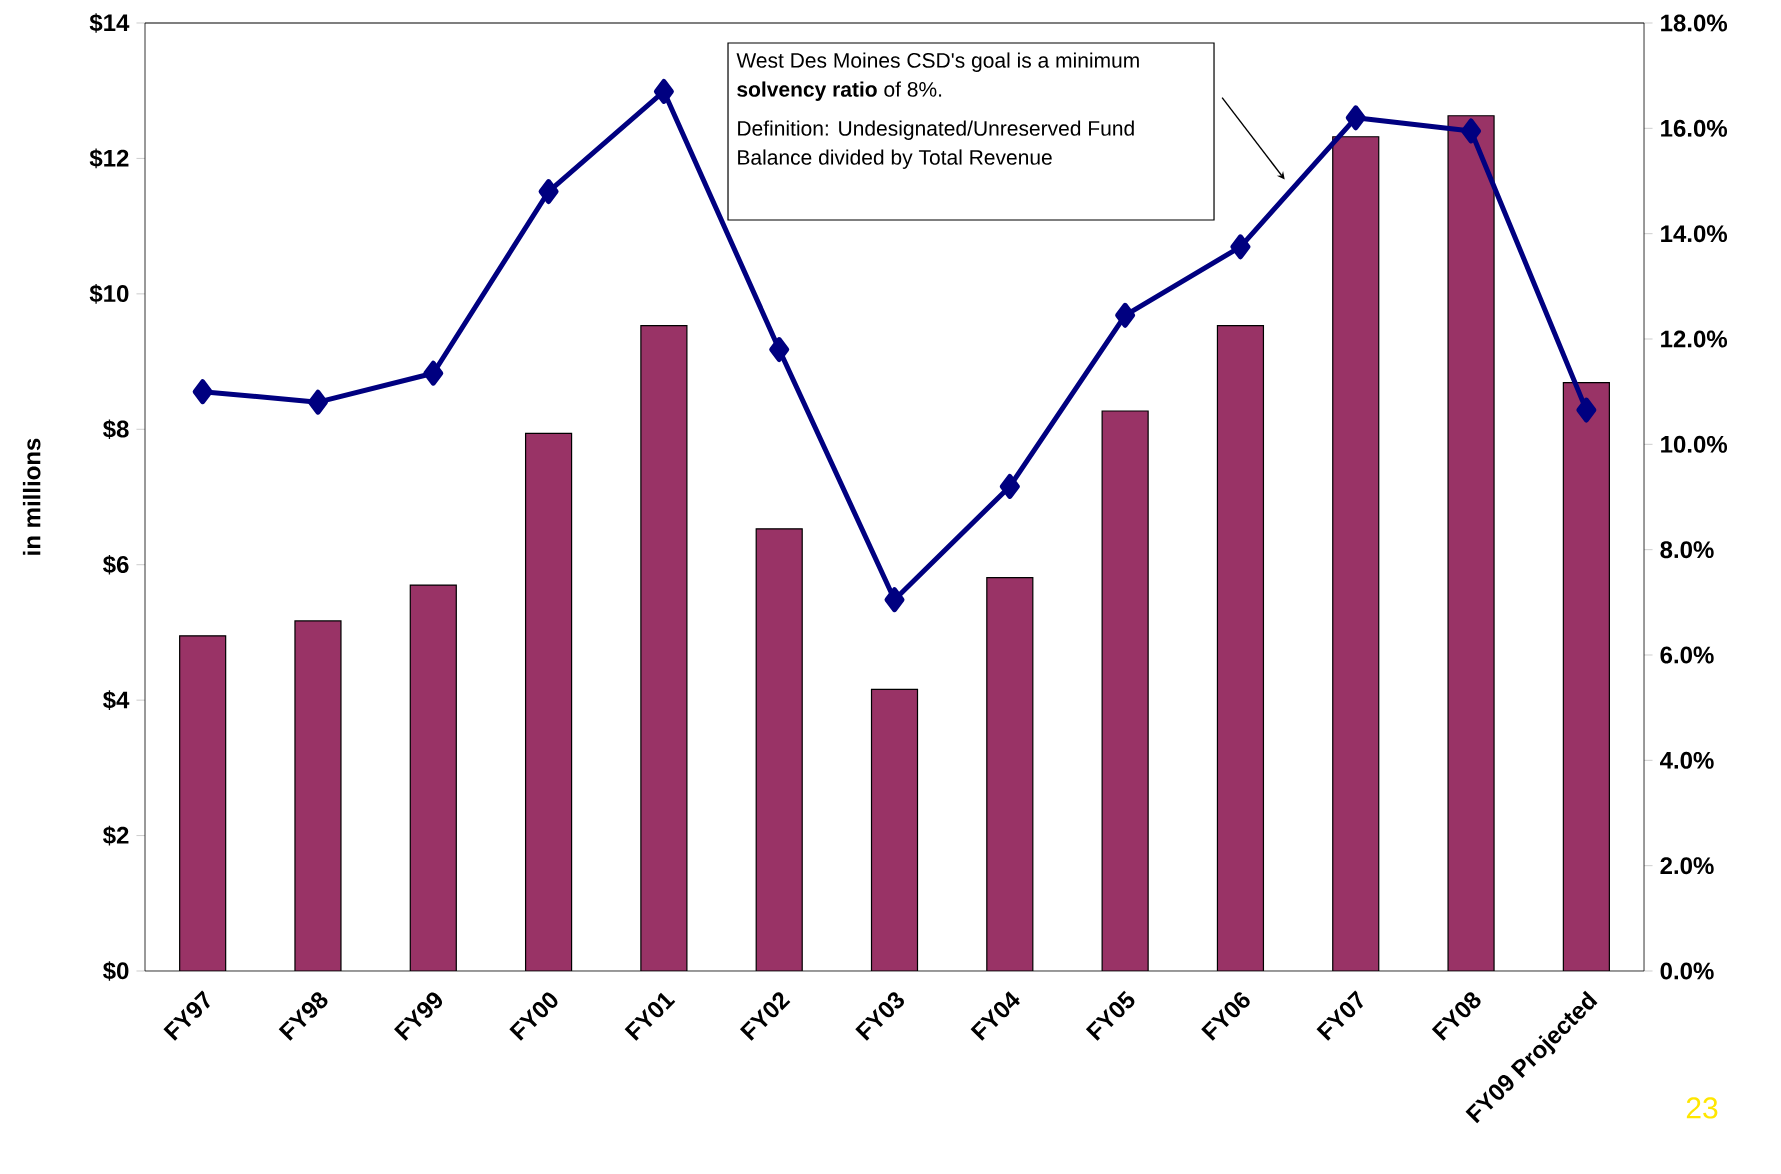 The width and height of the screenshot is (1781, 1174). I want to click on y-tick-label: $2, so click(116, 835).